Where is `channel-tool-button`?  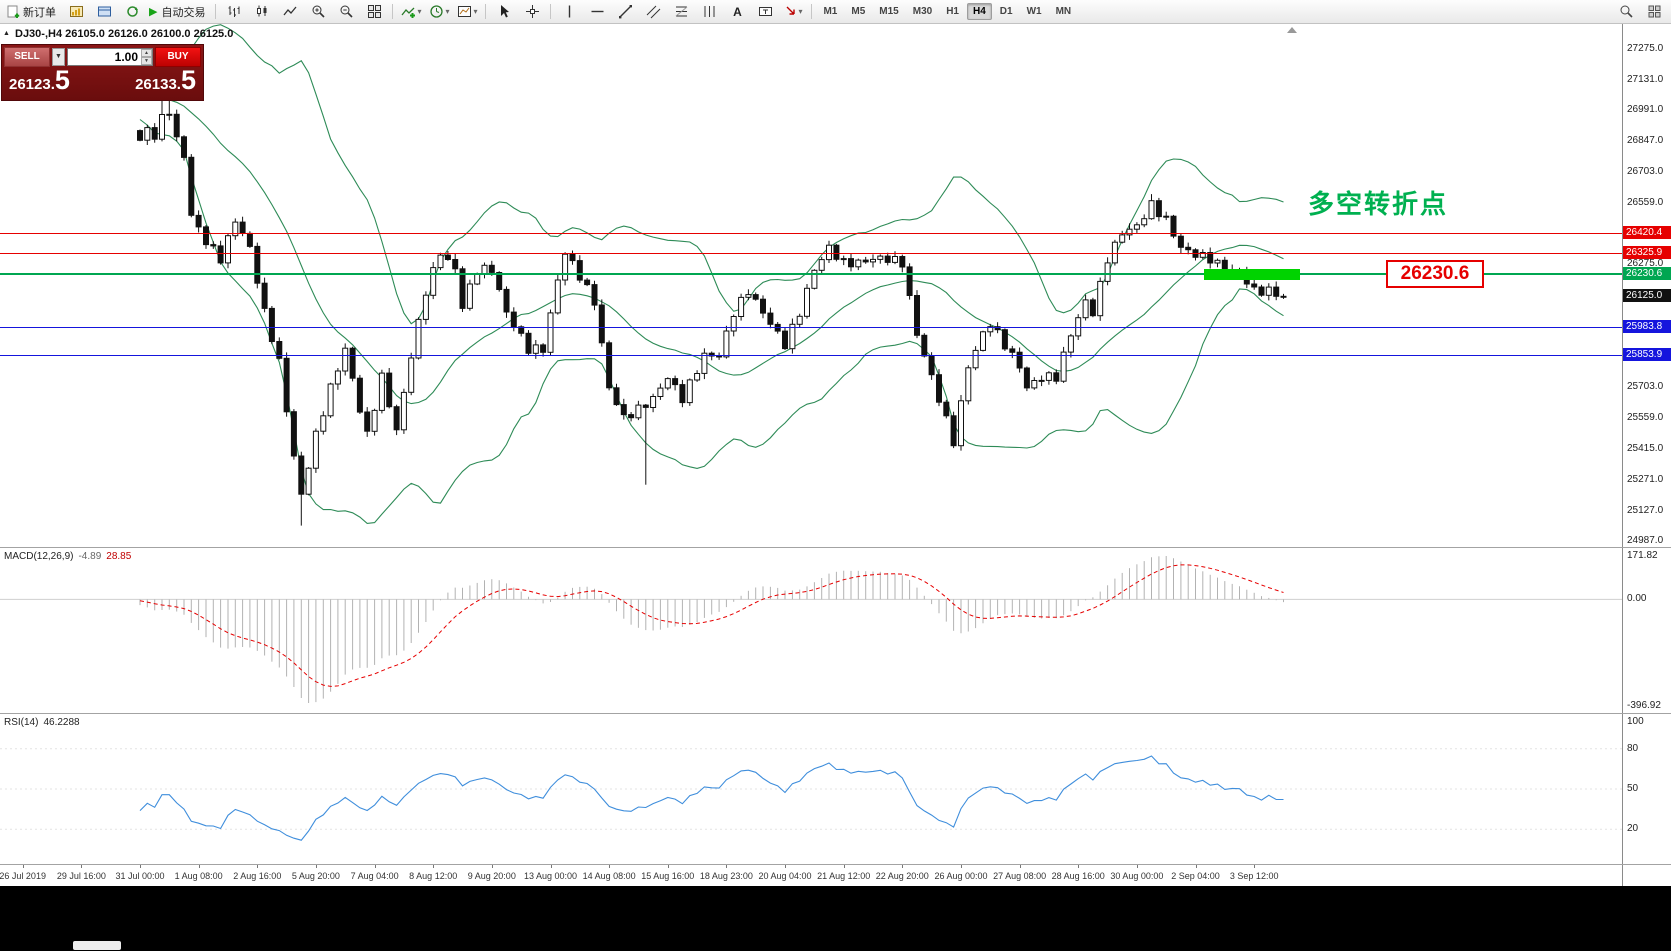
channel-tool-button is located at coordinates (653, 12).